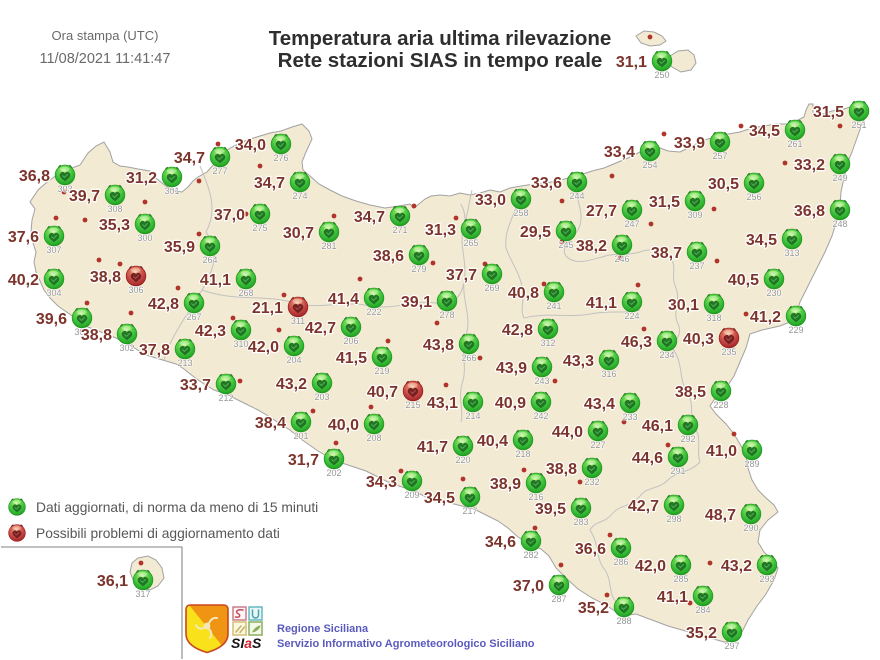 The height and width of the screenshot is (660, 880). What do you see at coordinates (723, 184) in the screenshot?
I see `svg-text: 30,5` at bounding box center [723, 184].